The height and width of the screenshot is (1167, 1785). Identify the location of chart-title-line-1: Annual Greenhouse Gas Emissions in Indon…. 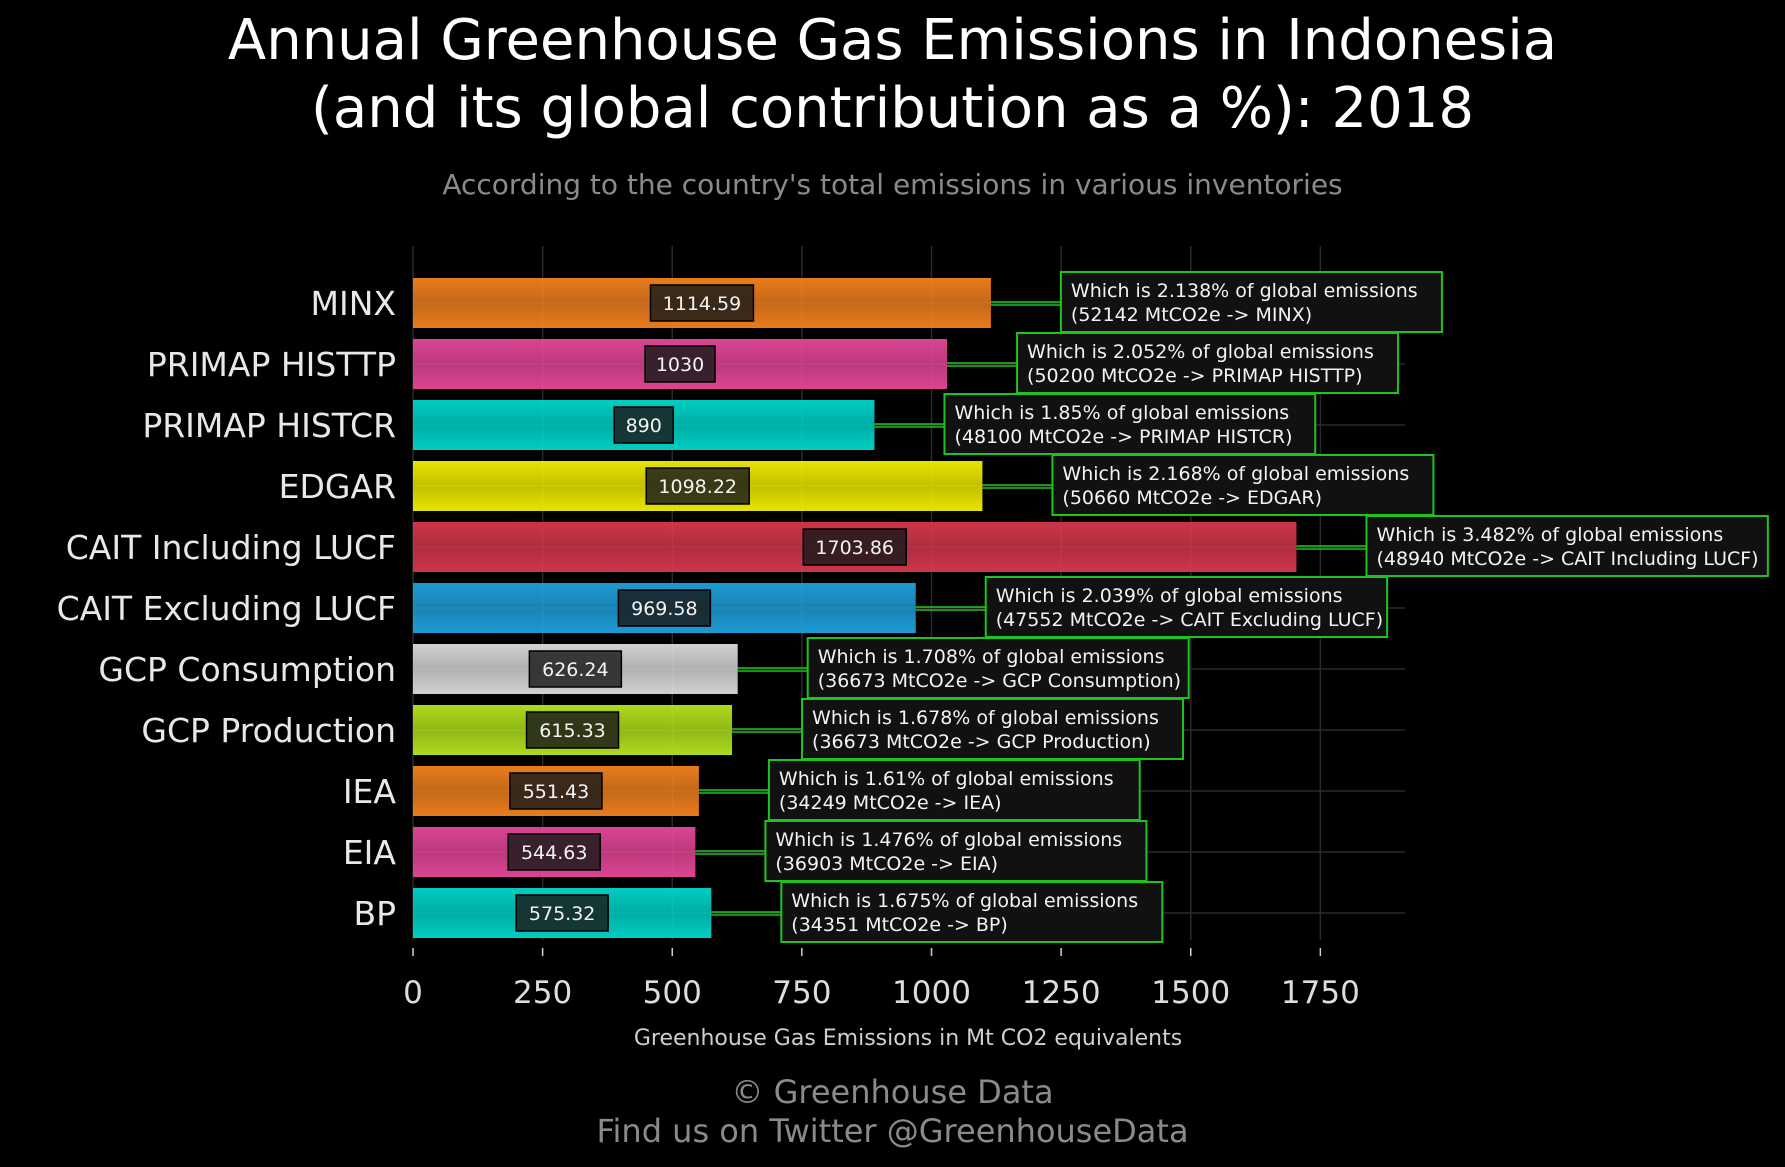
(892, 40).